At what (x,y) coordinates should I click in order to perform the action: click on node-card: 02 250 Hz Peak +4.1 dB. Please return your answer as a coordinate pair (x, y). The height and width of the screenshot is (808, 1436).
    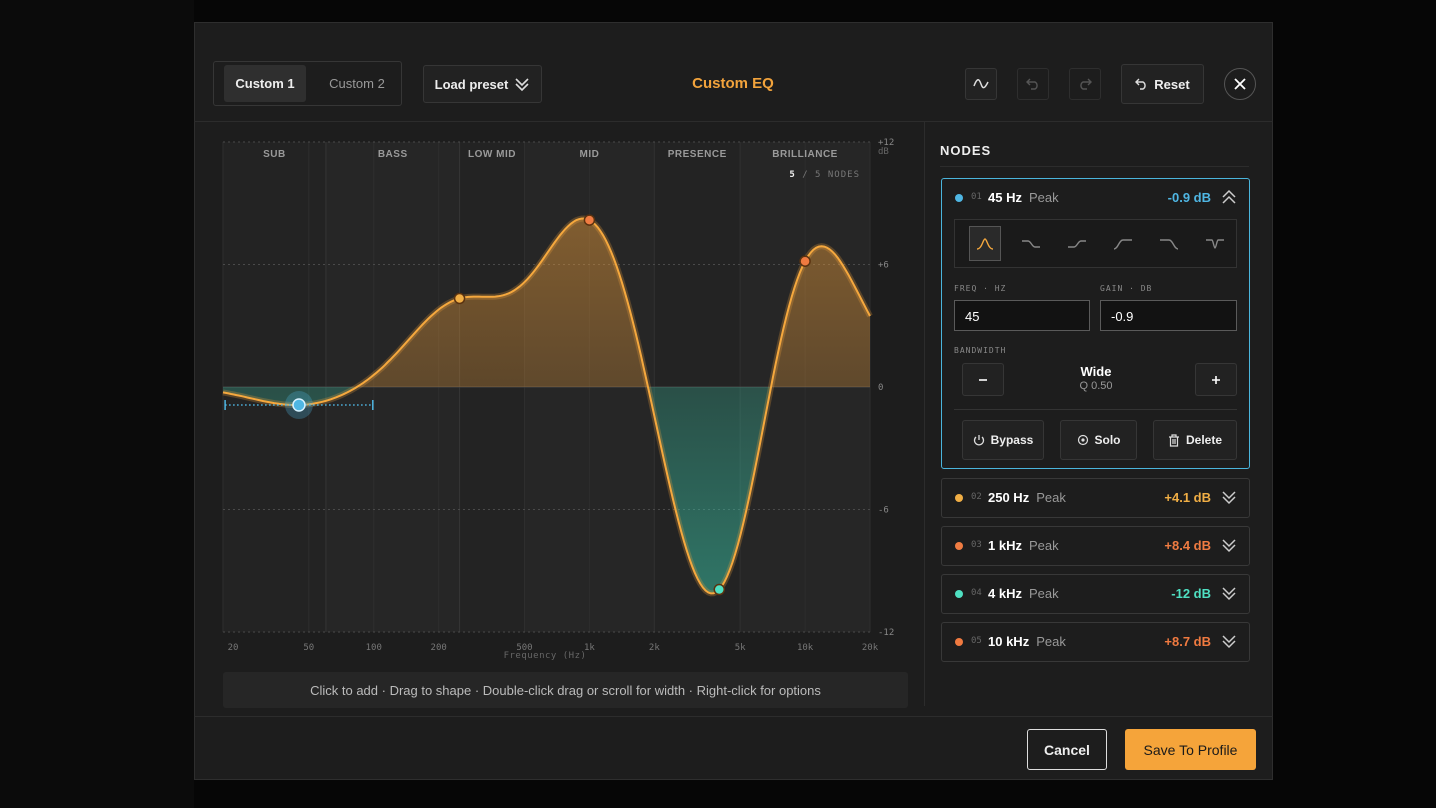
    Looking at the image, I should click on (1095, 498).